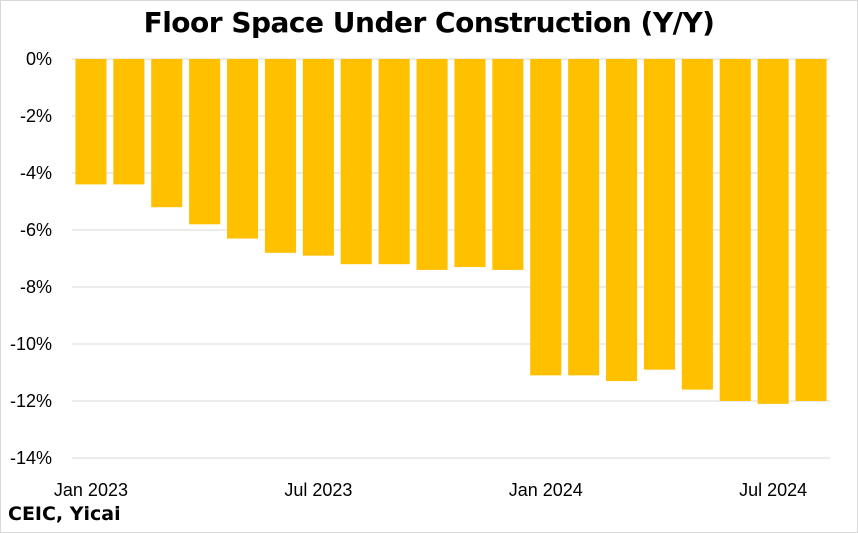 The width and height of the screenshot is (858, 533). What do you see at coordinates (31, 401) in the screenshot?
I see `y-tick-label: -12%` at bounding box center [31, 401].